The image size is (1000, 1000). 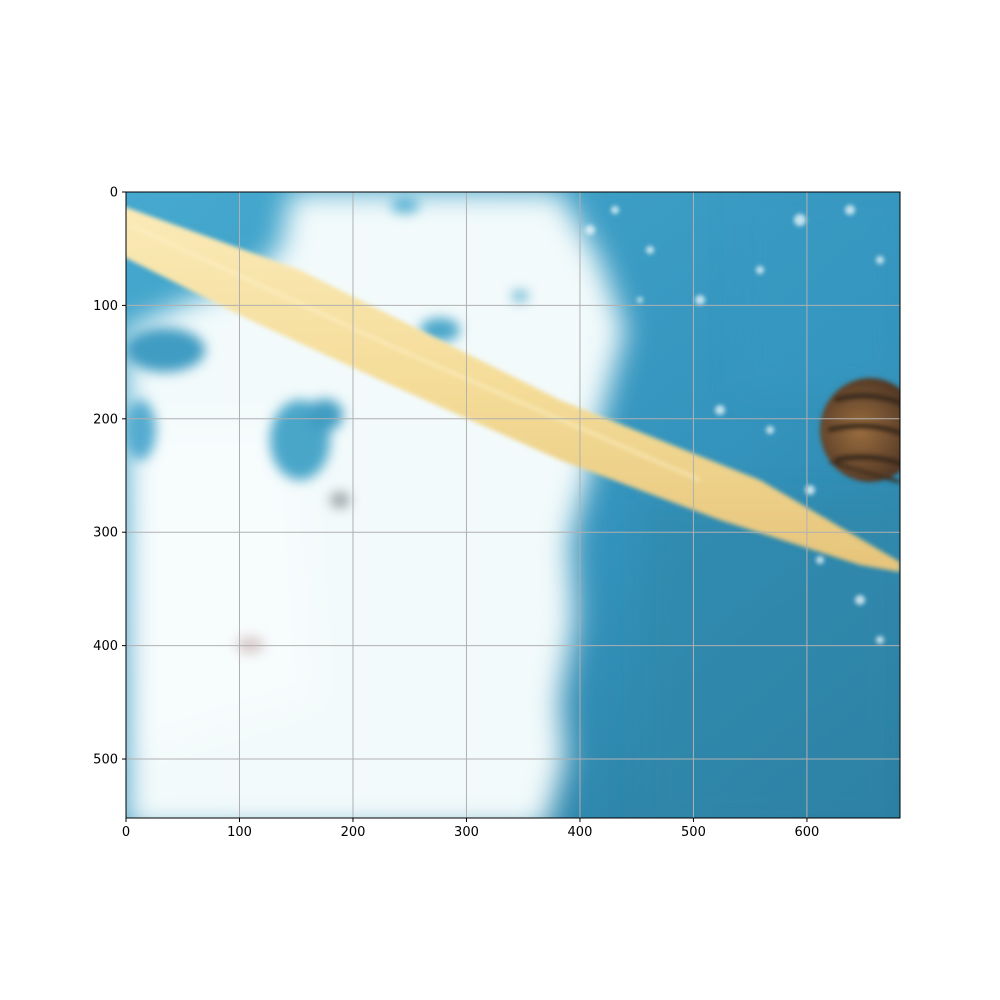 What do you see at coordinates (105, 306) in the screenshot?
I see `y-tick-label: 100` at bounding box center [105, 306].